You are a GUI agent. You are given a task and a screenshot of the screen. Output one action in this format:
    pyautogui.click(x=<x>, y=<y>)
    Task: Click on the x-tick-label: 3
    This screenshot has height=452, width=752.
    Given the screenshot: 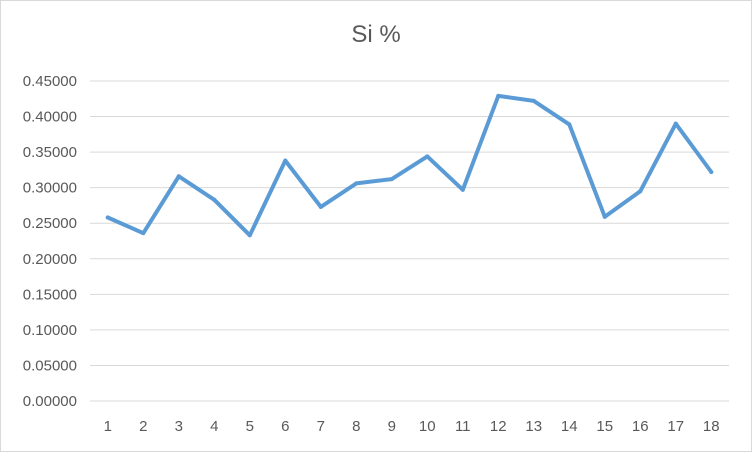 What is the action you would take?
    pyautogui.click(x=179, y=426)
    